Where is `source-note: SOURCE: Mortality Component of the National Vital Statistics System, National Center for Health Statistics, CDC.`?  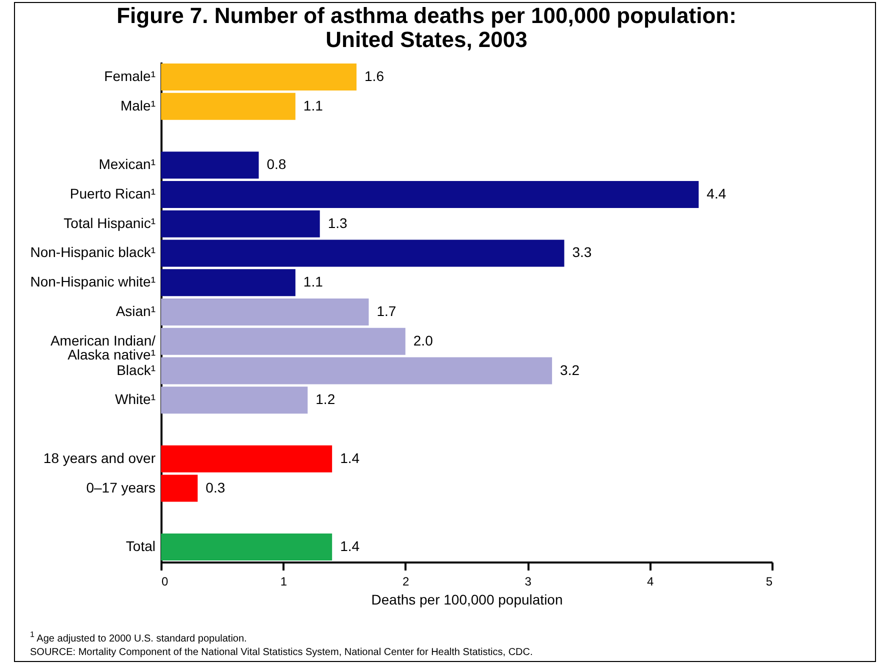 source-note: SOURCE: Mortality Component of the National Vital Statistics System, National Center for Health Statistics, CDC. is located at coordinates (281, 653).